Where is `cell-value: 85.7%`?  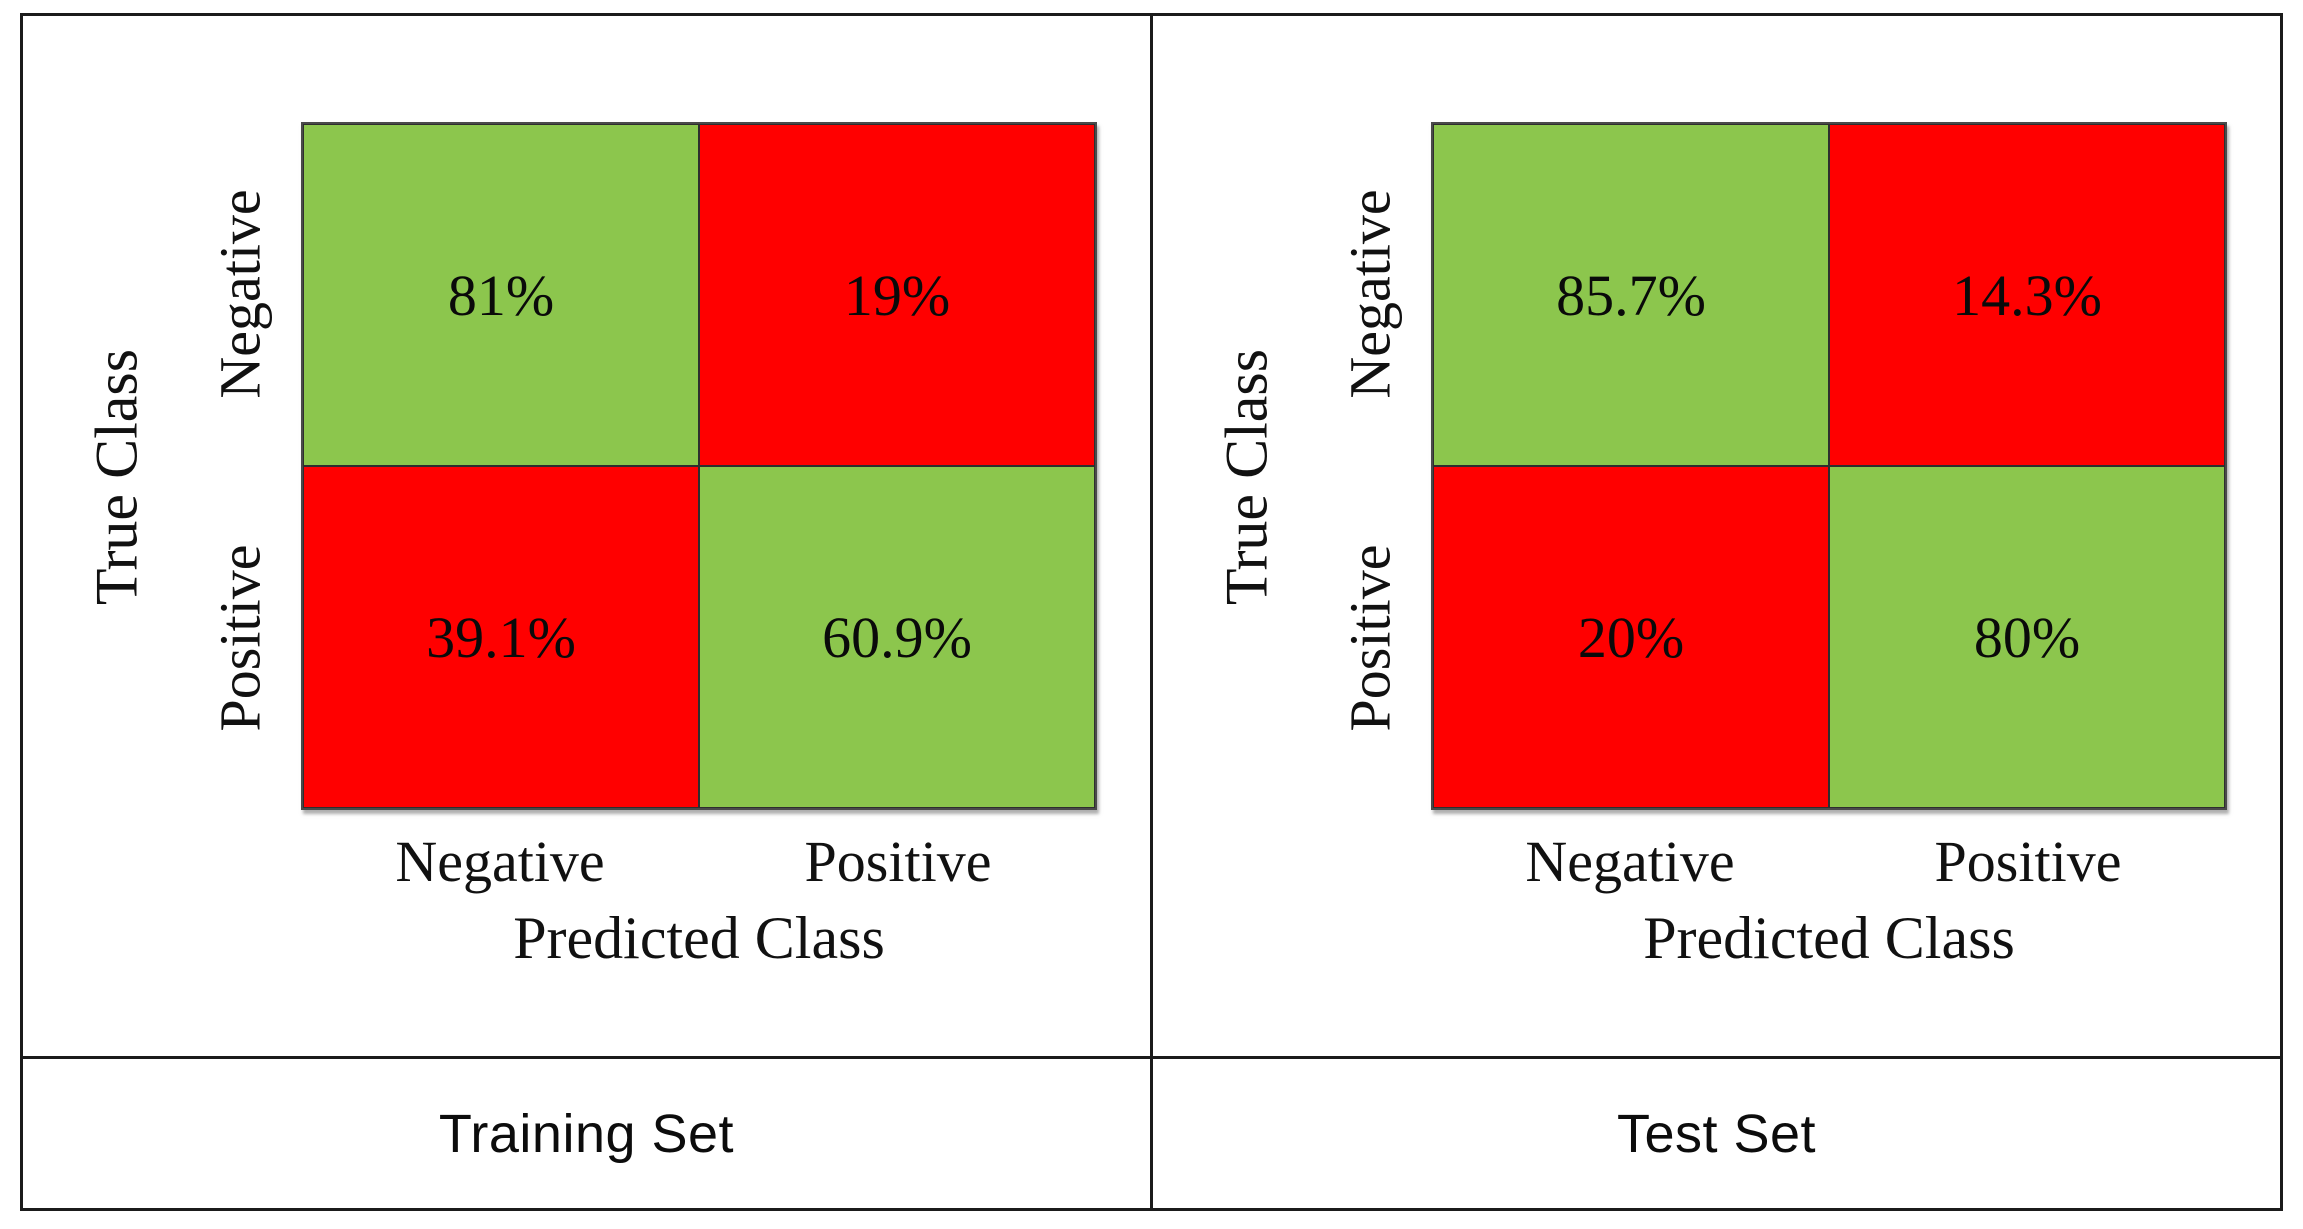
cell-value: 85.7% is located at coordinates (1631, 295).